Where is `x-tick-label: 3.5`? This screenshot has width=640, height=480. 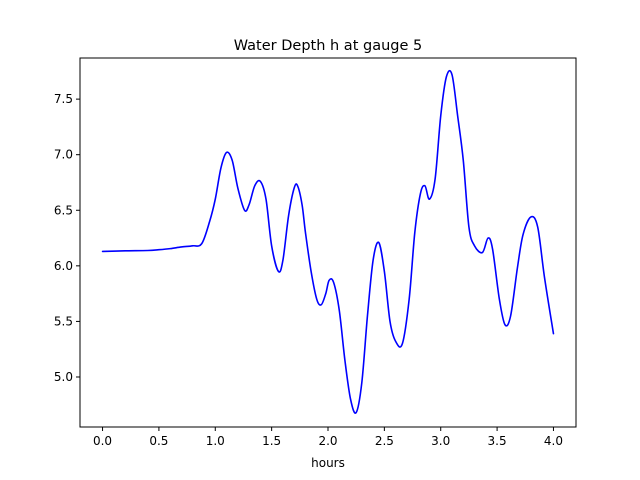
x-tick-label: 3.5 is located at coordinates (497, 441).